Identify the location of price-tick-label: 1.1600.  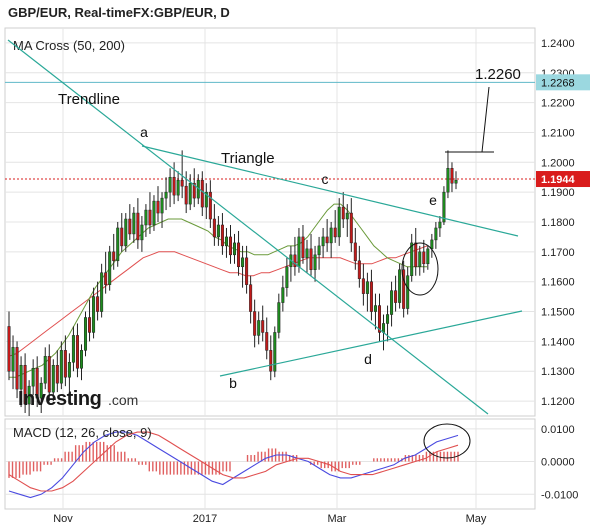
(558, 283).